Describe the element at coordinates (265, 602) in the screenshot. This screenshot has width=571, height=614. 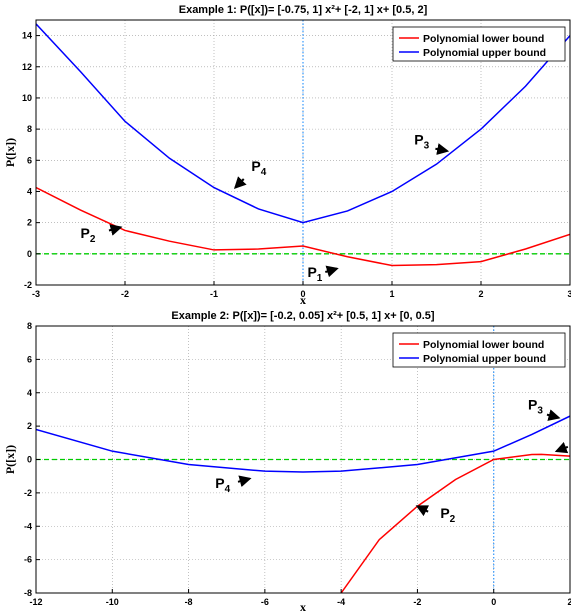
I see `x-tick-label: -6` at that location.